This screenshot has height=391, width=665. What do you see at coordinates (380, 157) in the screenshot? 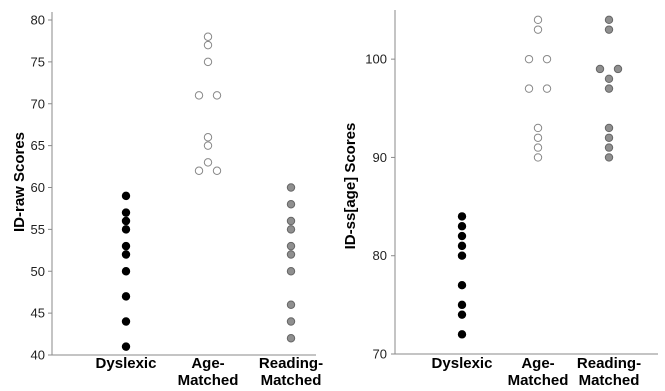
I see `y-tick-label-1-2: 90` at bounding box center [380, 157].